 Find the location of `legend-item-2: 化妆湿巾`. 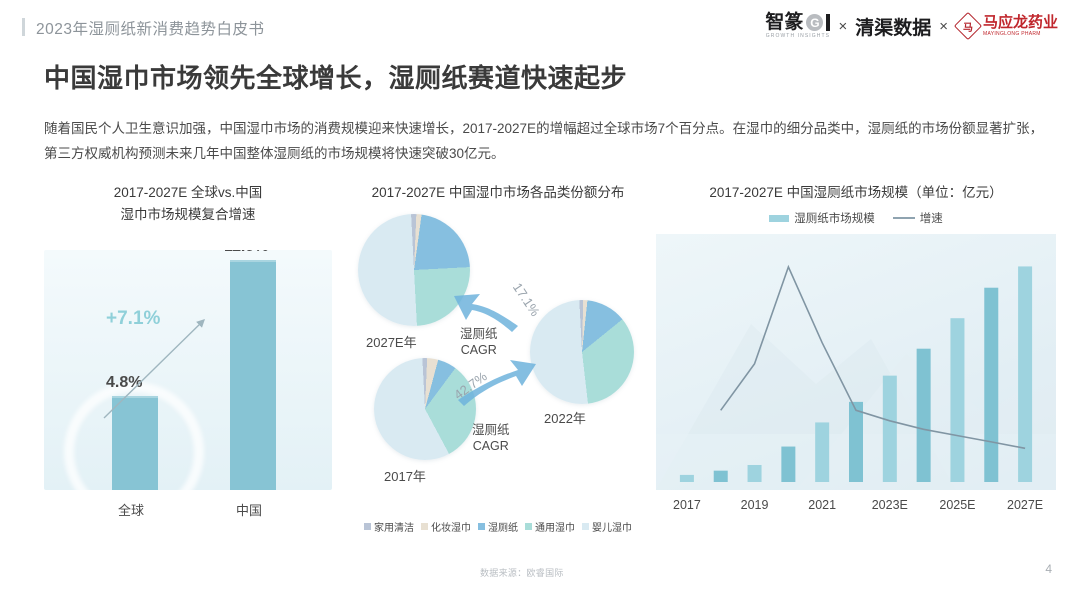

legend-item-2: 化妆湿巾 is located at coordinates (446, 526).